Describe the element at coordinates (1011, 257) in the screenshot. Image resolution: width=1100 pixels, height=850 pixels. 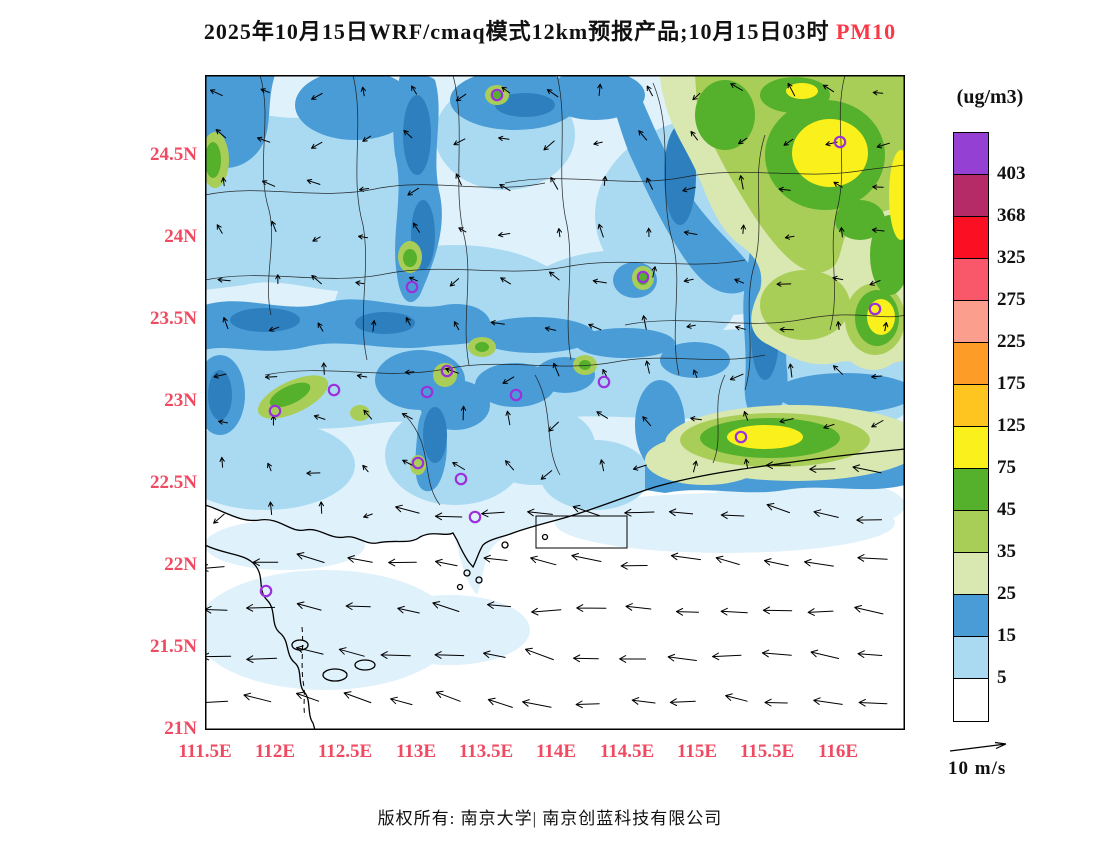
I see `colorbar-level-label: 325` at that location.